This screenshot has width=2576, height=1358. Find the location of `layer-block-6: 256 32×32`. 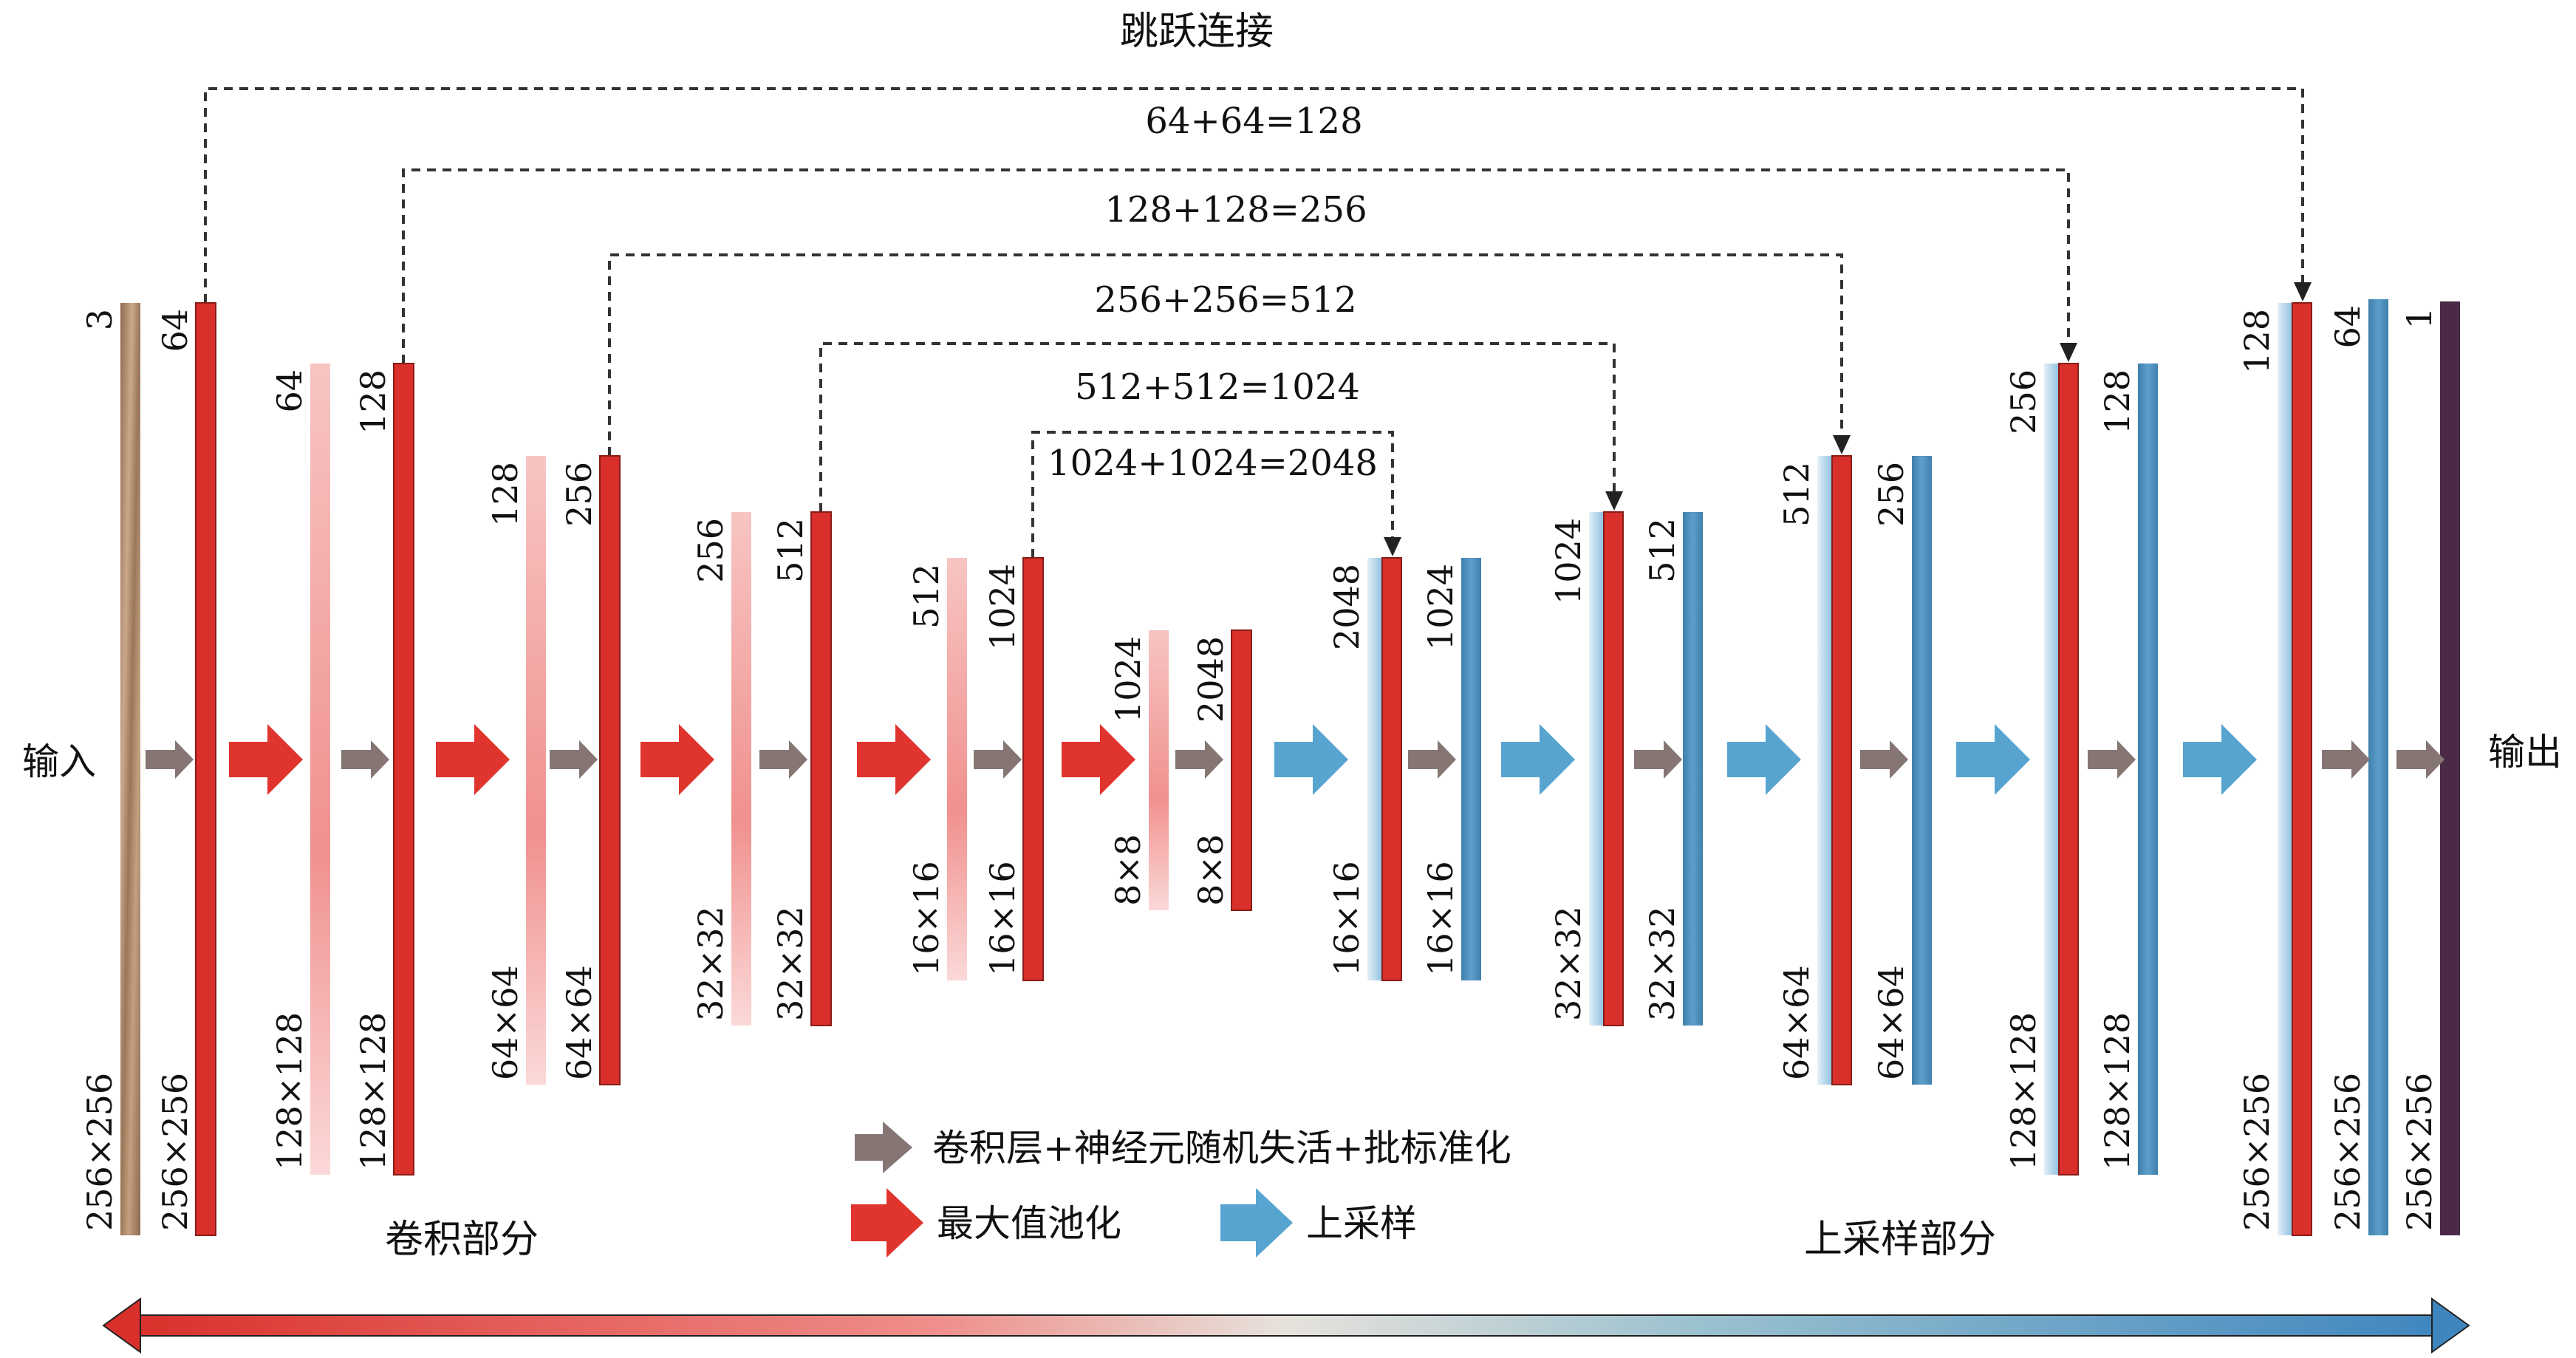

layer-block-6: 256 32×32 is located at coordinates (721, 769).